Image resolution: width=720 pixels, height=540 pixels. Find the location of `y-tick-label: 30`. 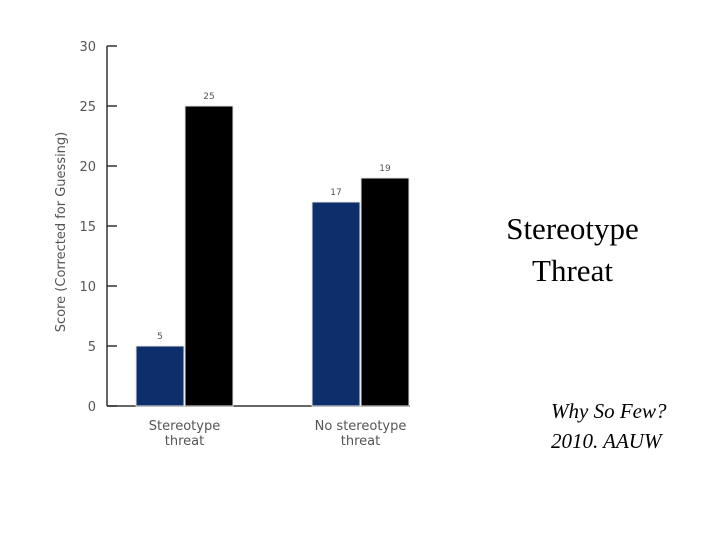

y-tick-label: 30 is located at coordinates (87, 47).